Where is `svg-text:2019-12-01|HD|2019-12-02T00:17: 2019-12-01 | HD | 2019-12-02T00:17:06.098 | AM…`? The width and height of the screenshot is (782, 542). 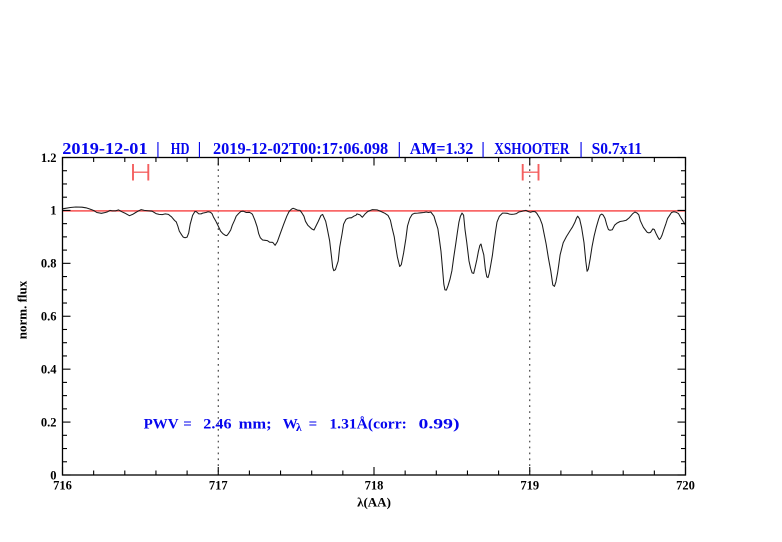 svg-text:2019-12-01|HD|2019-12-02T00:17: 2019-12-01 | HD | 2019-12-02T00:17:06.098 | AM… is located at coordinates (352, 148).